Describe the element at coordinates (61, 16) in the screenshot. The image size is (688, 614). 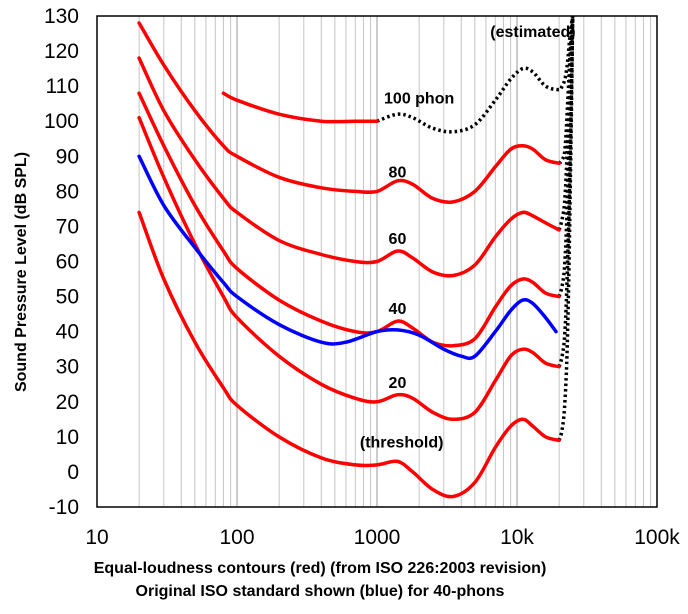
I see `y-tick-label: 130` at that location.